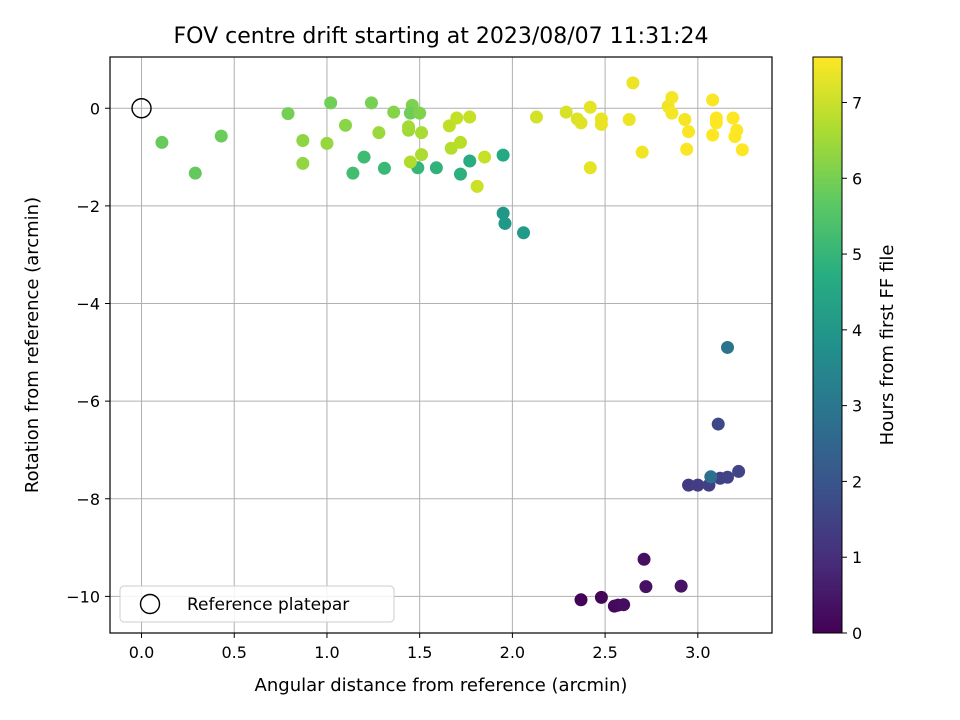  What do you see at coordinates (150, 604) in the screenshot?
I see `legend-reference-marker` at bounding box center [150, 604].